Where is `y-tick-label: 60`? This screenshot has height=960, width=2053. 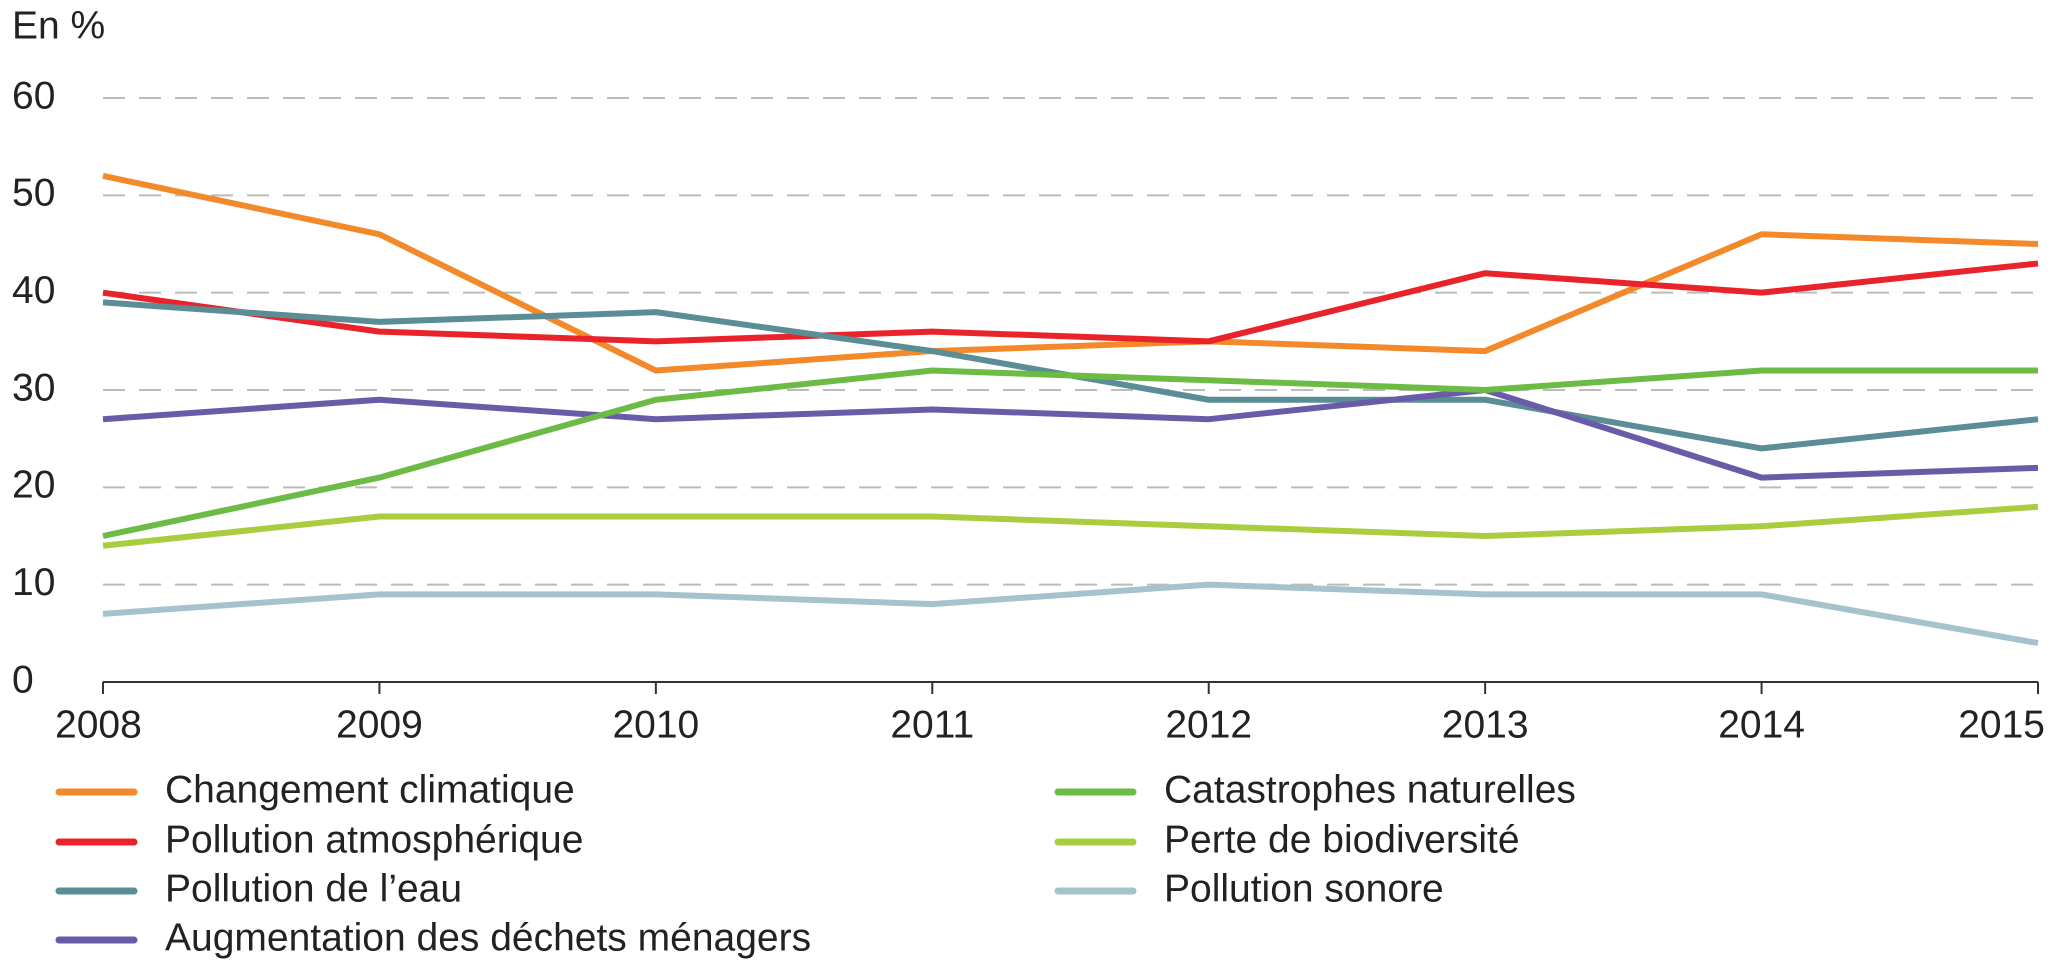
y-tick-label: 60 is located at coordinates (33, 95).